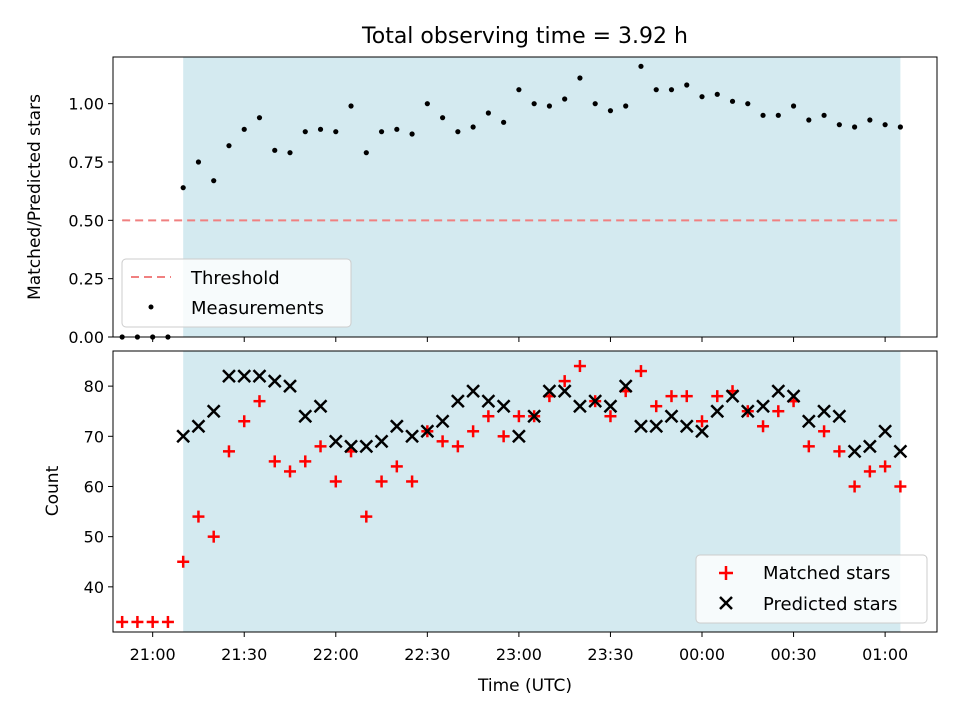  Describe the element at coordinates (427, 654) in the screenshot. I see `x-tick-label: 22:30` at that location.